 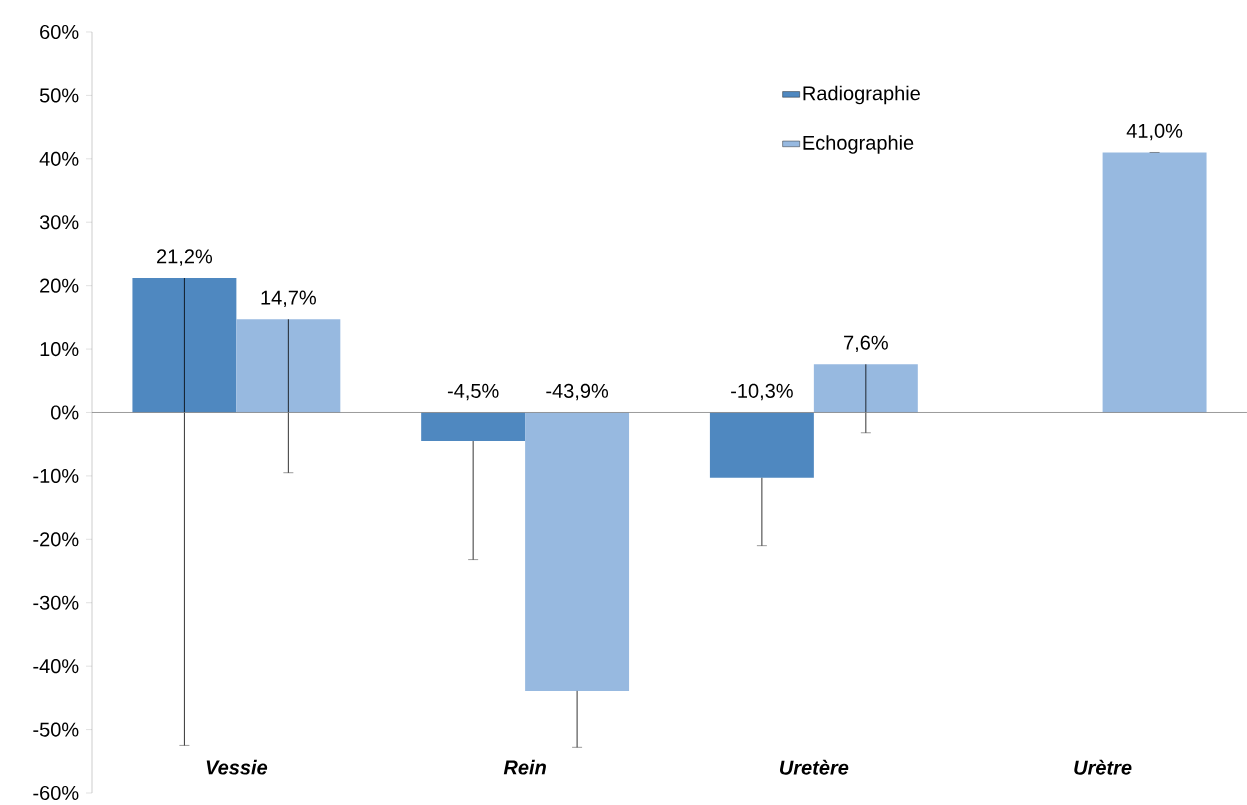 I want to click on y-tick-label: -30%, so click(x=56, y=602).